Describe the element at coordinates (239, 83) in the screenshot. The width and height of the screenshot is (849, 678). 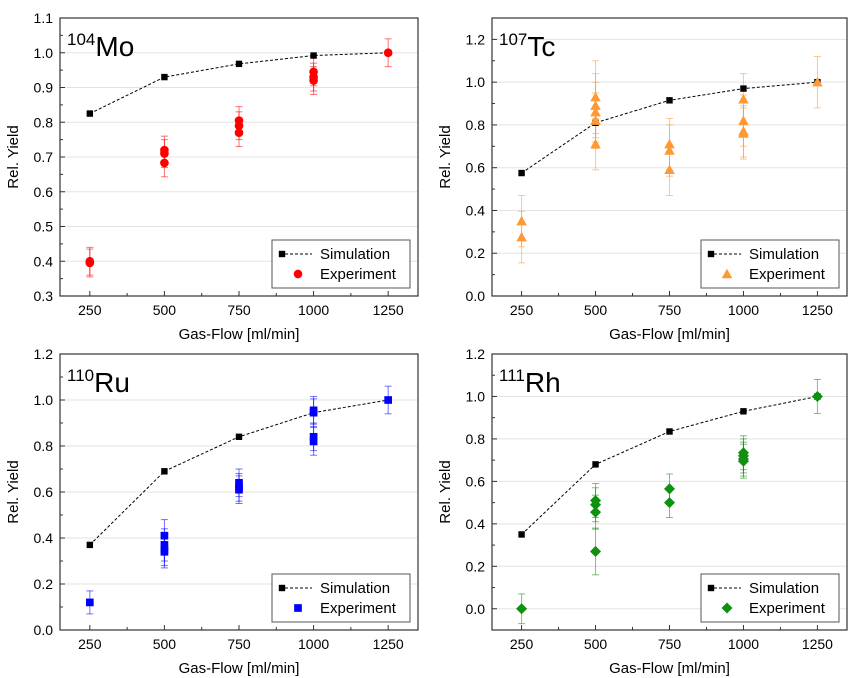
I see `simulation-line` at that location.